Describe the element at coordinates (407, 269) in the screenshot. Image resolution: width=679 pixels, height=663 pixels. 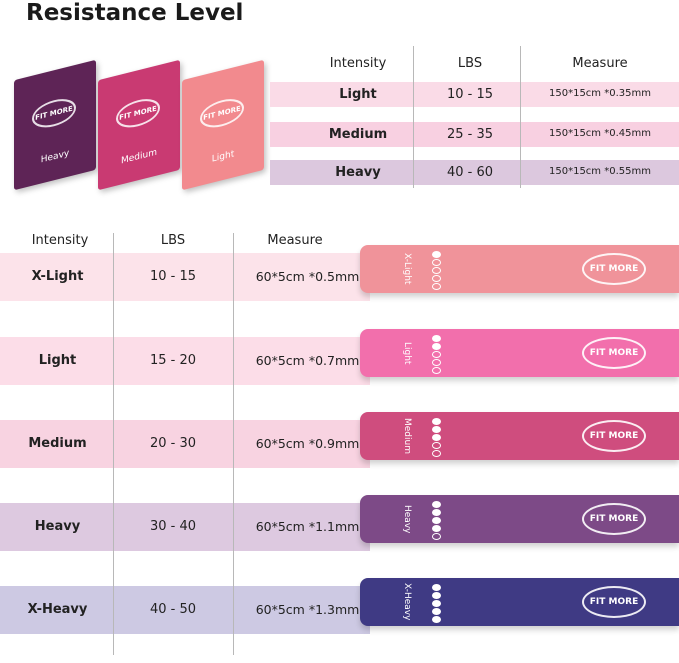
I see `loop-band-label: X-Light` at that location.